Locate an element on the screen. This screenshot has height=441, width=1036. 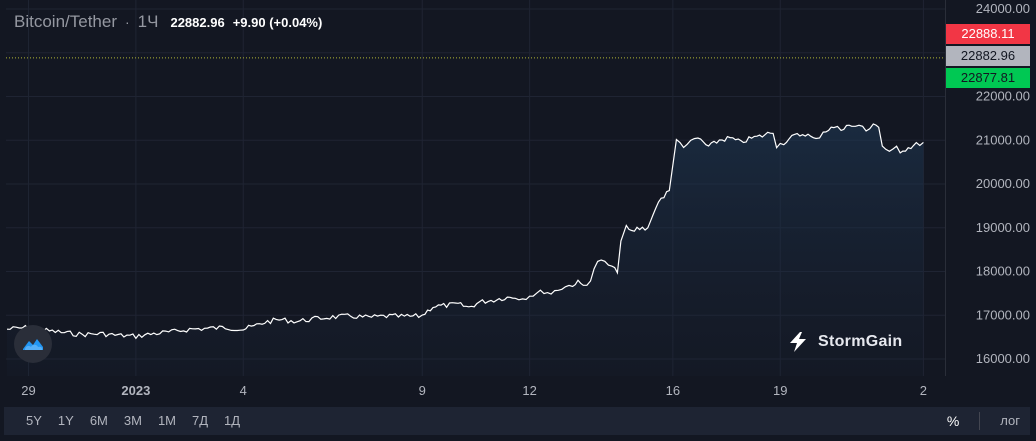
stormgain-logo-icon is located at coordinates (798, 342).